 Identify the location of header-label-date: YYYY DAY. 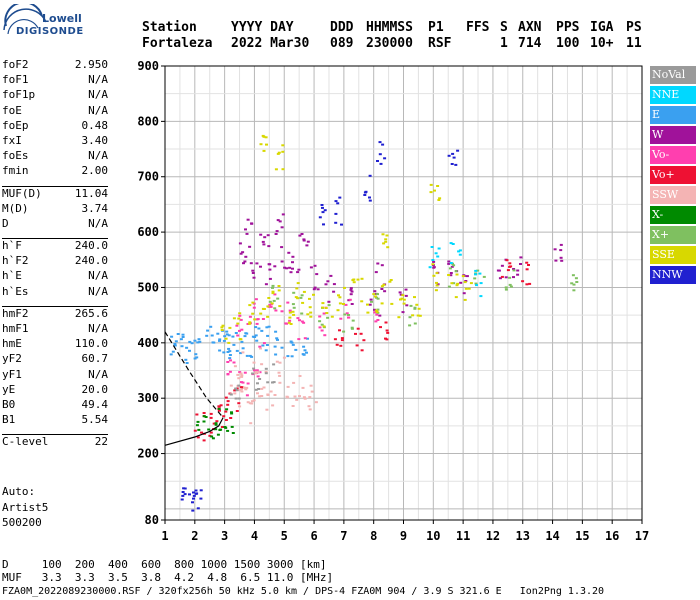
(262, 27).